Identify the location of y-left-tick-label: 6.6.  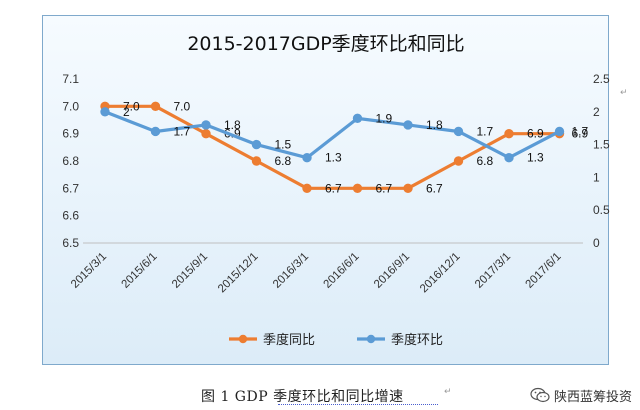
(70, 216).